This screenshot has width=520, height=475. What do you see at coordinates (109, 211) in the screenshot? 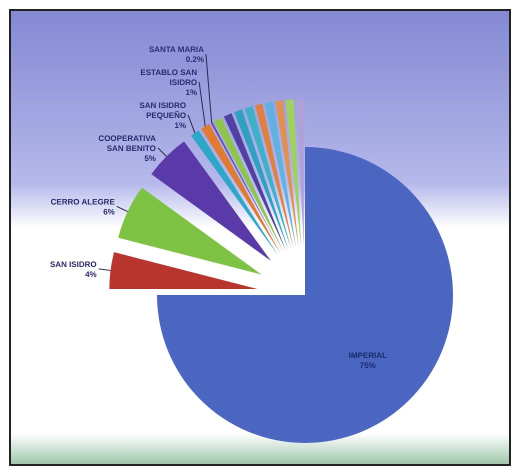
I see `data-label: 6%` at bounding box center [109, 211].